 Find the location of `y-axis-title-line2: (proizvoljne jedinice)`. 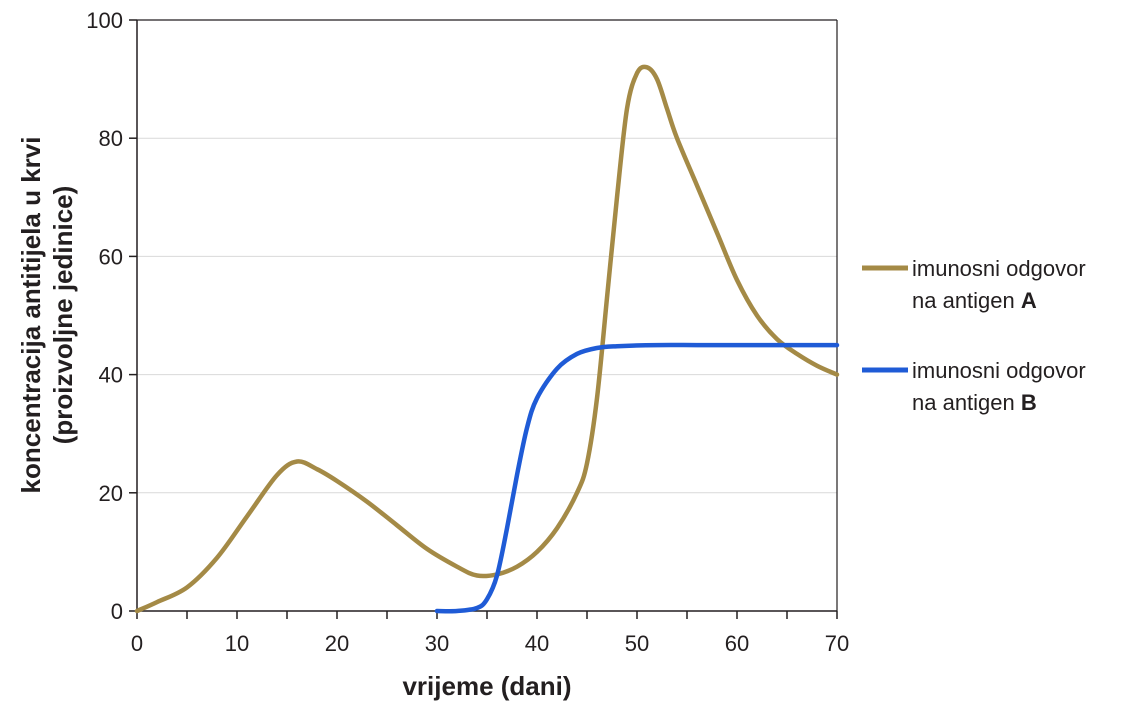

y-axis-title-line2: (proizvoljne jedinice) is located at coordinates (63, 315).